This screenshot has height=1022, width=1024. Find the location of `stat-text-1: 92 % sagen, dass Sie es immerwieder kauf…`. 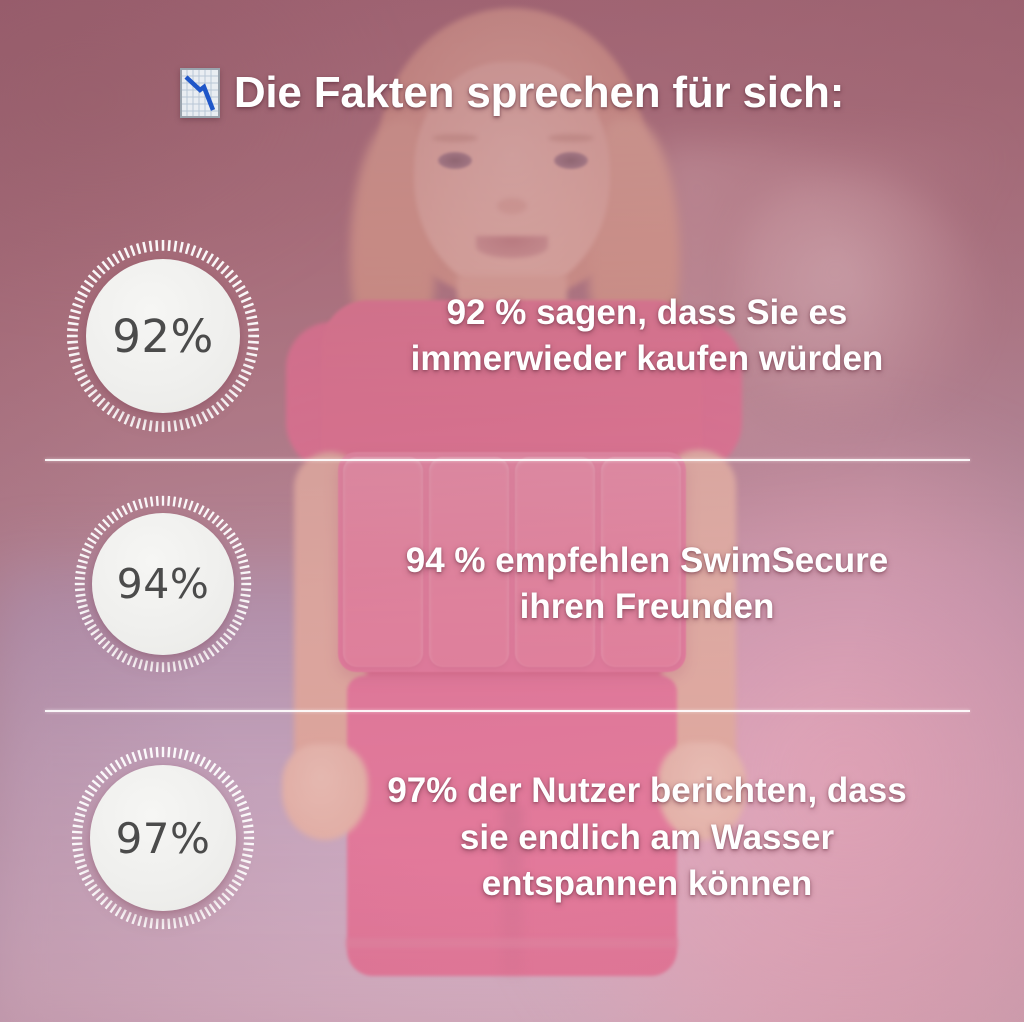

stat-text-1: 92 % sagen, dass Sie es immerwieder kauf… is located at coordinates (675, 336).